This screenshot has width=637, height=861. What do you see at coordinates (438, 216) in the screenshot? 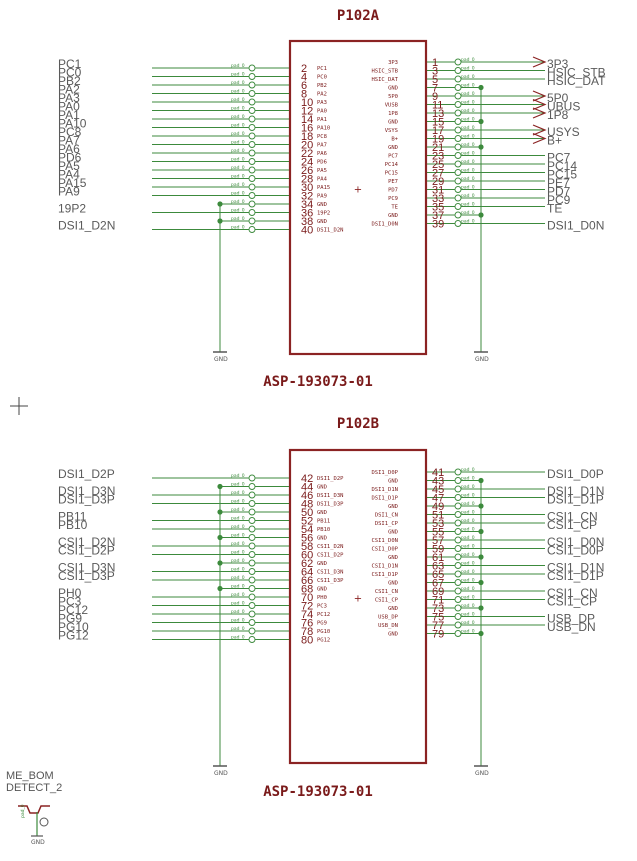
I see `pin-number-right: 37` at bounding box center [438, 216].